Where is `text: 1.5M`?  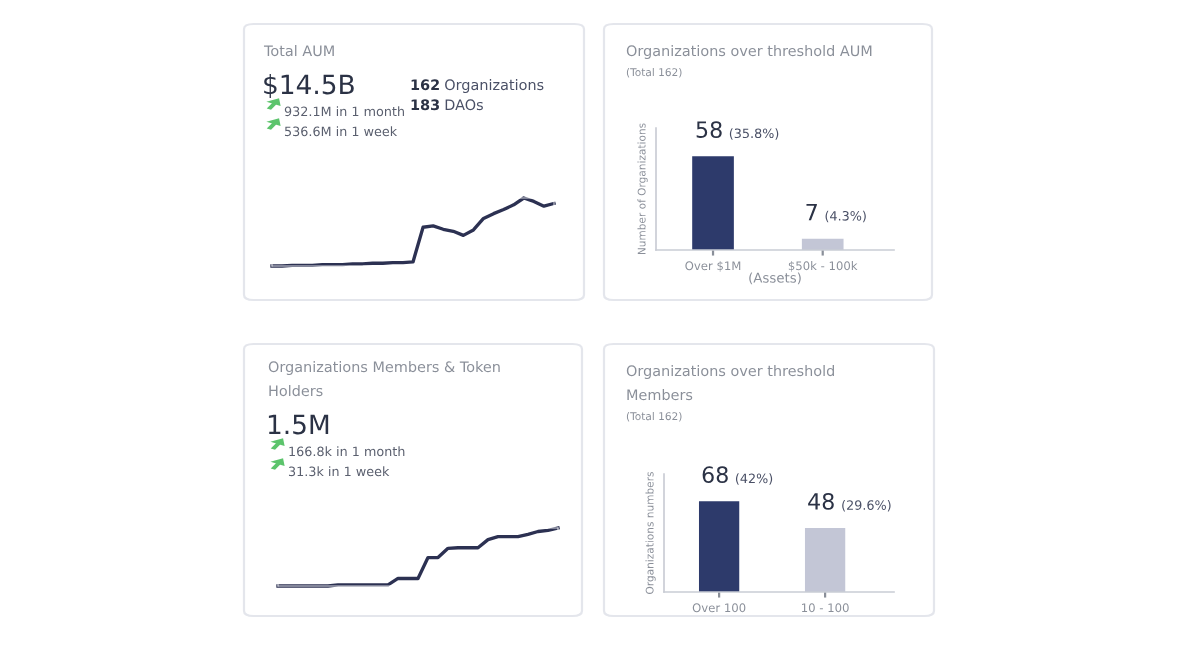 text: 1.5M is located at coordinates (298, 424).